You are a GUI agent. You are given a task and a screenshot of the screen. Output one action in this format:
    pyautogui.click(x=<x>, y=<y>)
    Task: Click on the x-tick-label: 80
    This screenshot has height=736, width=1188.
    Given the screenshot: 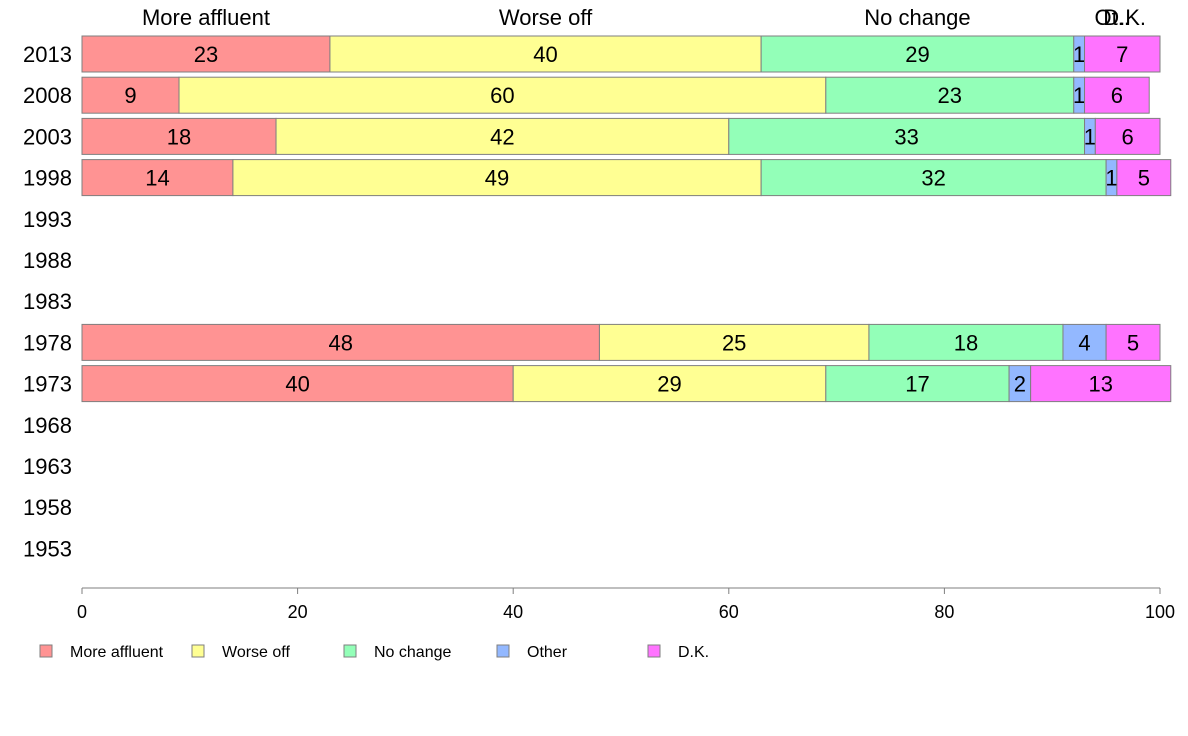 What is the action you would take?
    pyautogui.click(x=944, y=612)
    